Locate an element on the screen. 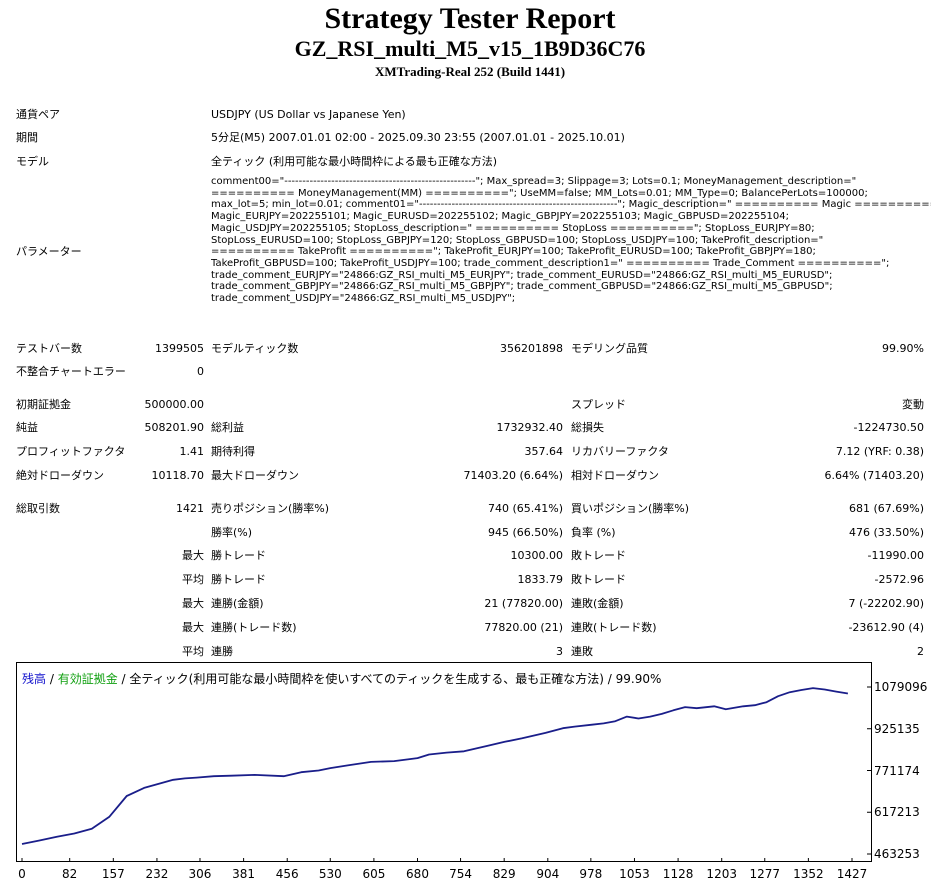 This screenshot has width=940, height=889. x-tick-label: 904 is located at coordinates (548, 874).